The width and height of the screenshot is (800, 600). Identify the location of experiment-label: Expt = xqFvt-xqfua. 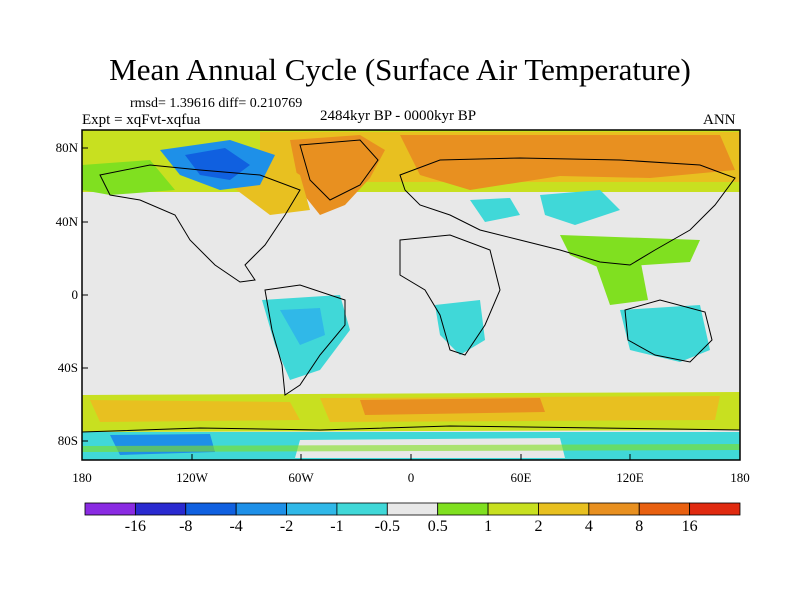
(141, 120).